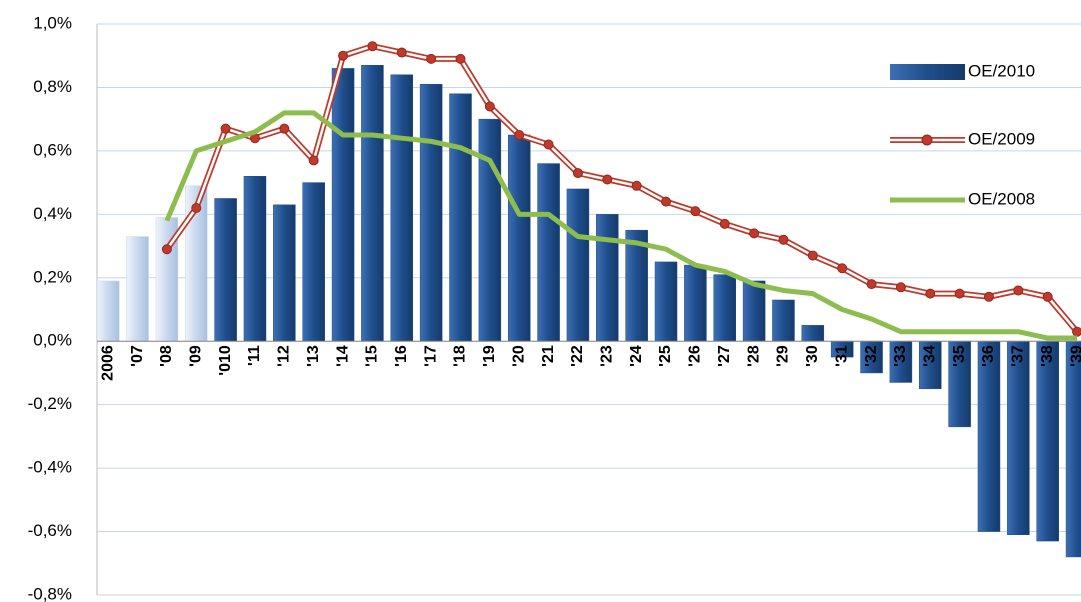 The image size is (1081, 602). Describe the element at coordinates (1001, 138) in the screenshot. I see `legend-label: OE/2009` at that location.